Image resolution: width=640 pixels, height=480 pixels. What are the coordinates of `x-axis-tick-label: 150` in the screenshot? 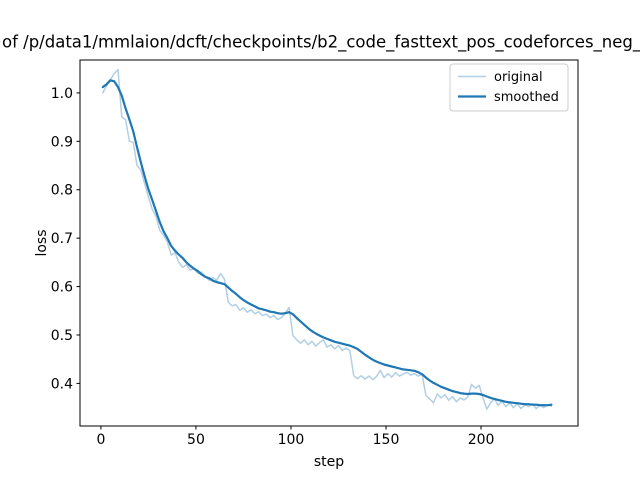 It's located at (386, 440).